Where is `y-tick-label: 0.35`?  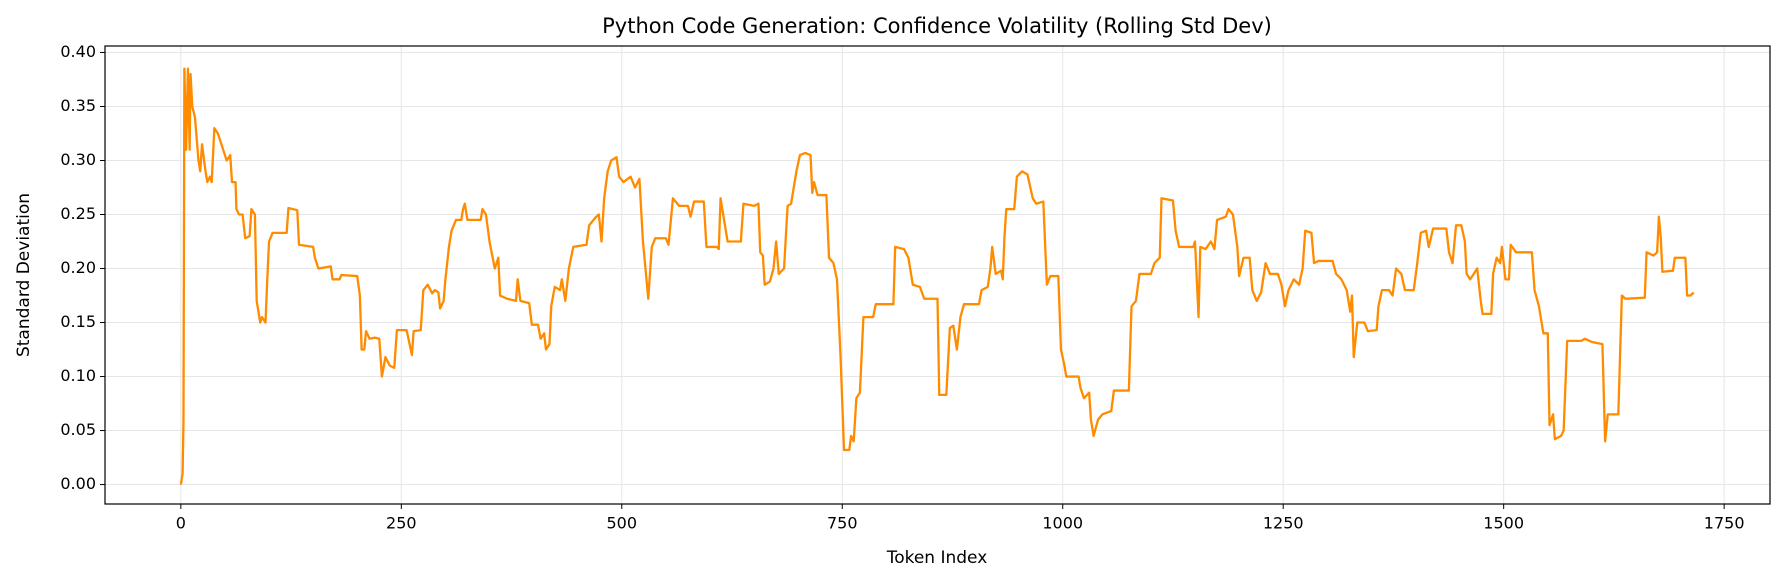 y-tick-label: 0.35 is located at coordinates (78, 105).